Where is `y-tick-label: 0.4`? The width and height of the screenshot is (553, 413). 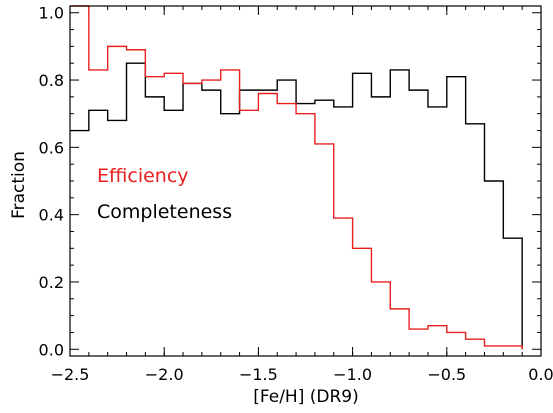 y-tick-label: 0.4 is located at coordinates (51, 215).